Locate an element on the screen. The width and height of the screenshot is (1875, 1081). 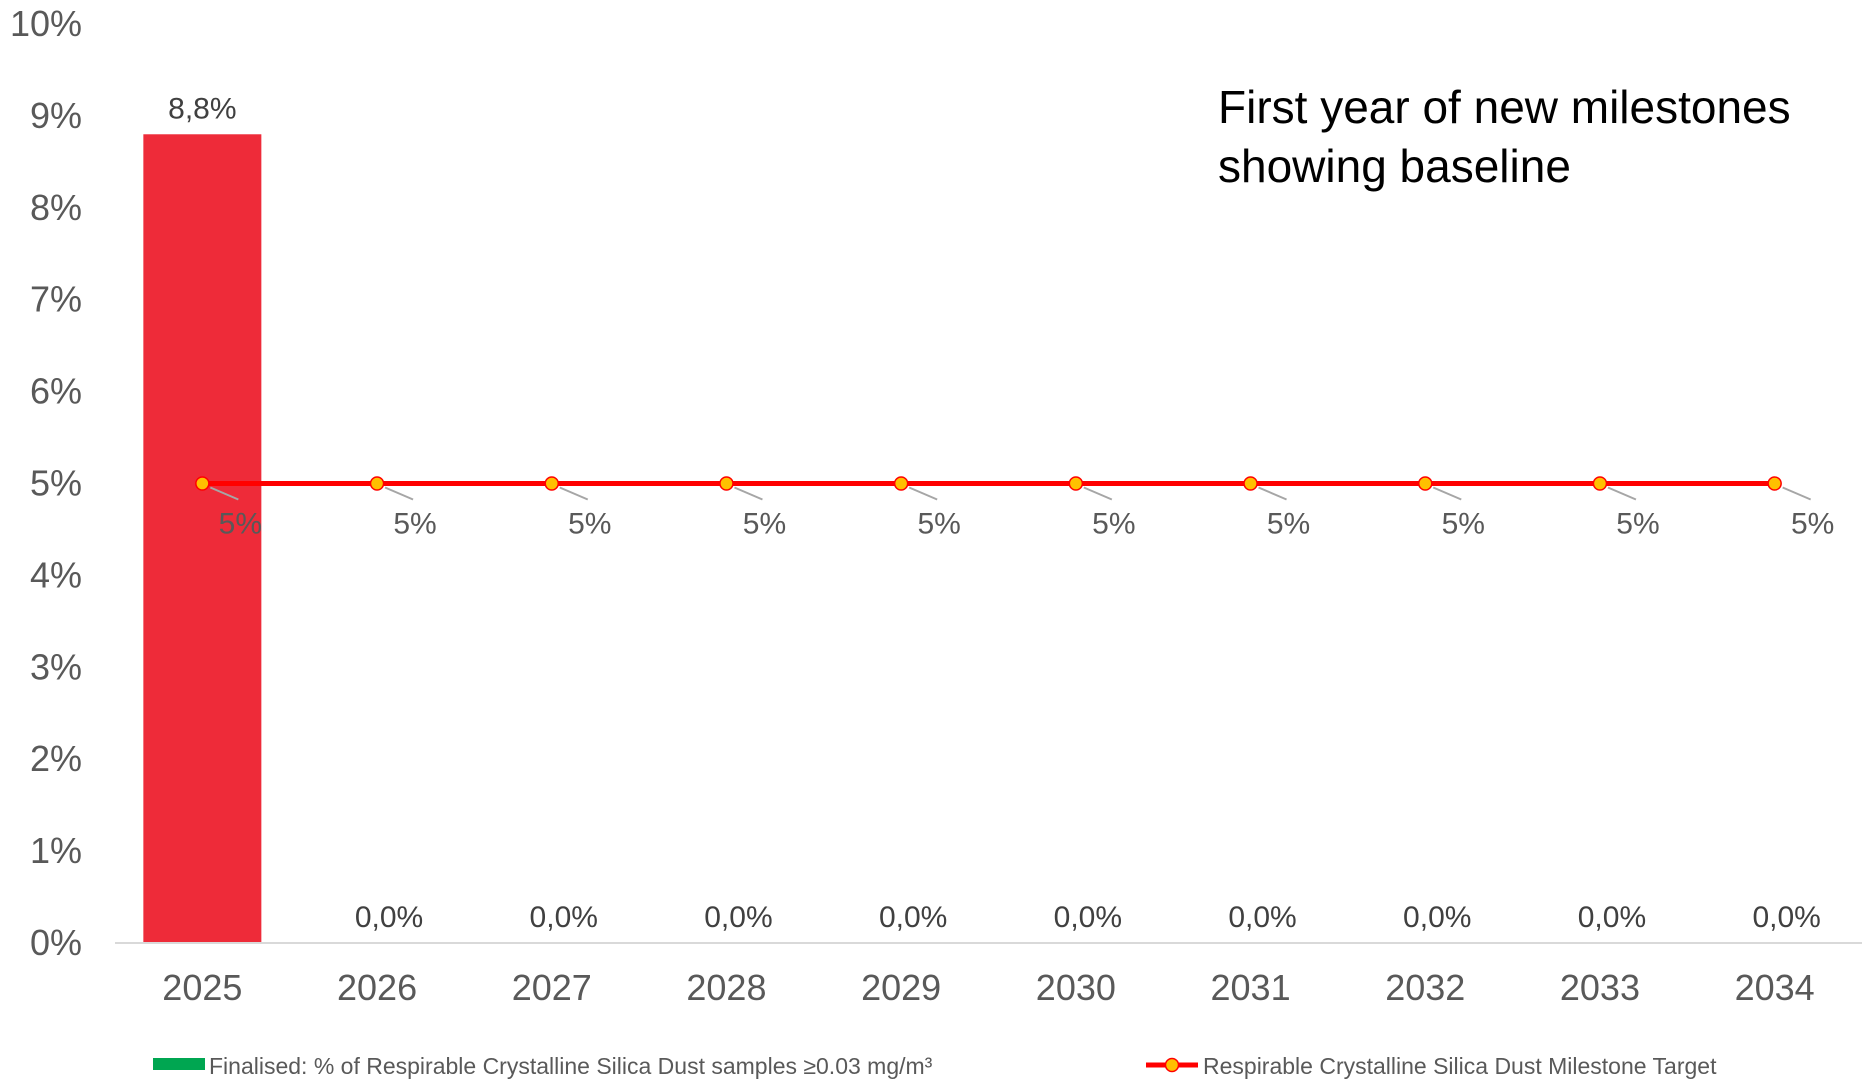
y-tick-label: 0% is located at coordinates (56, 942).